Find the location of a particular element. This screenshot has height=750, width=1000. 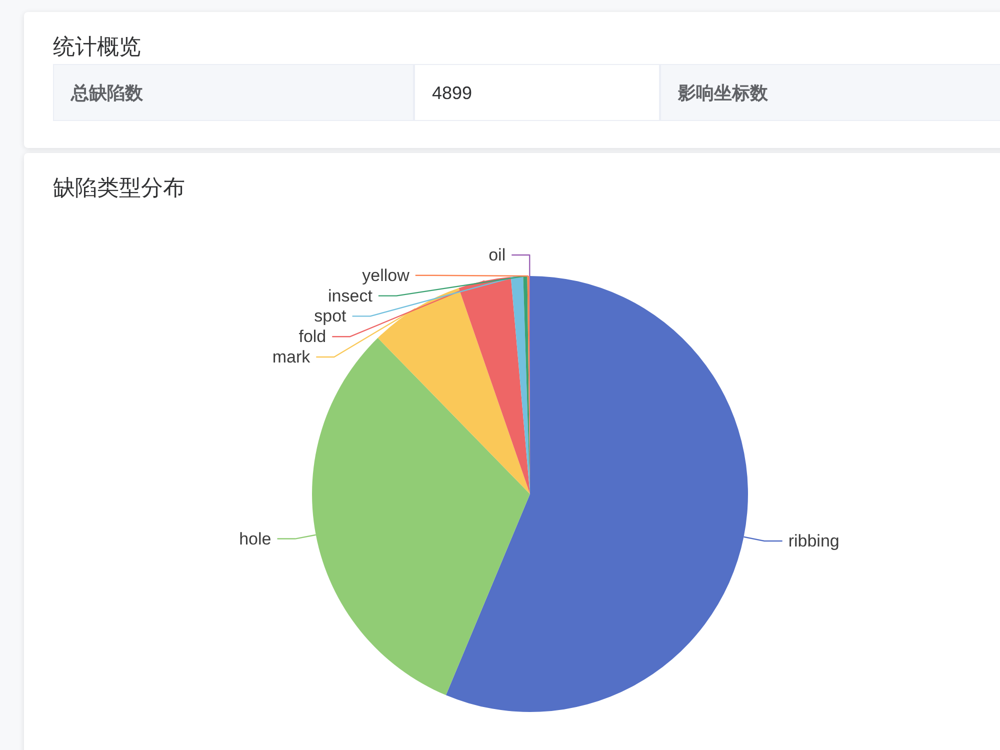

slice-label: oil is located at coordinates (497, 255).